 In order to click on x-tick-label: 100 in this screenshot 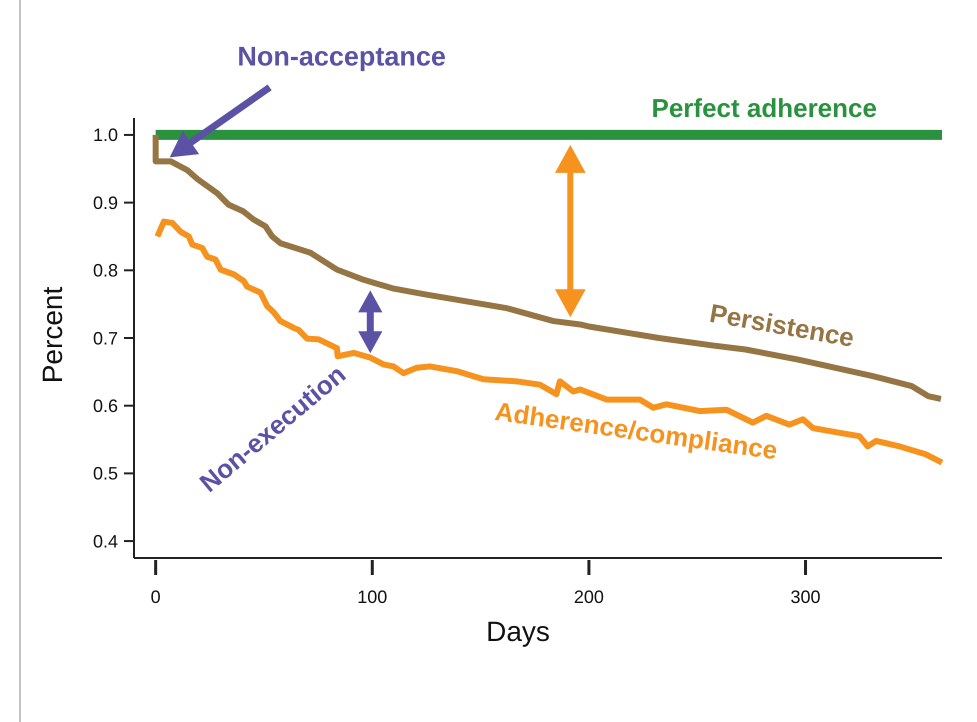, I will do `click(372, 597)`.